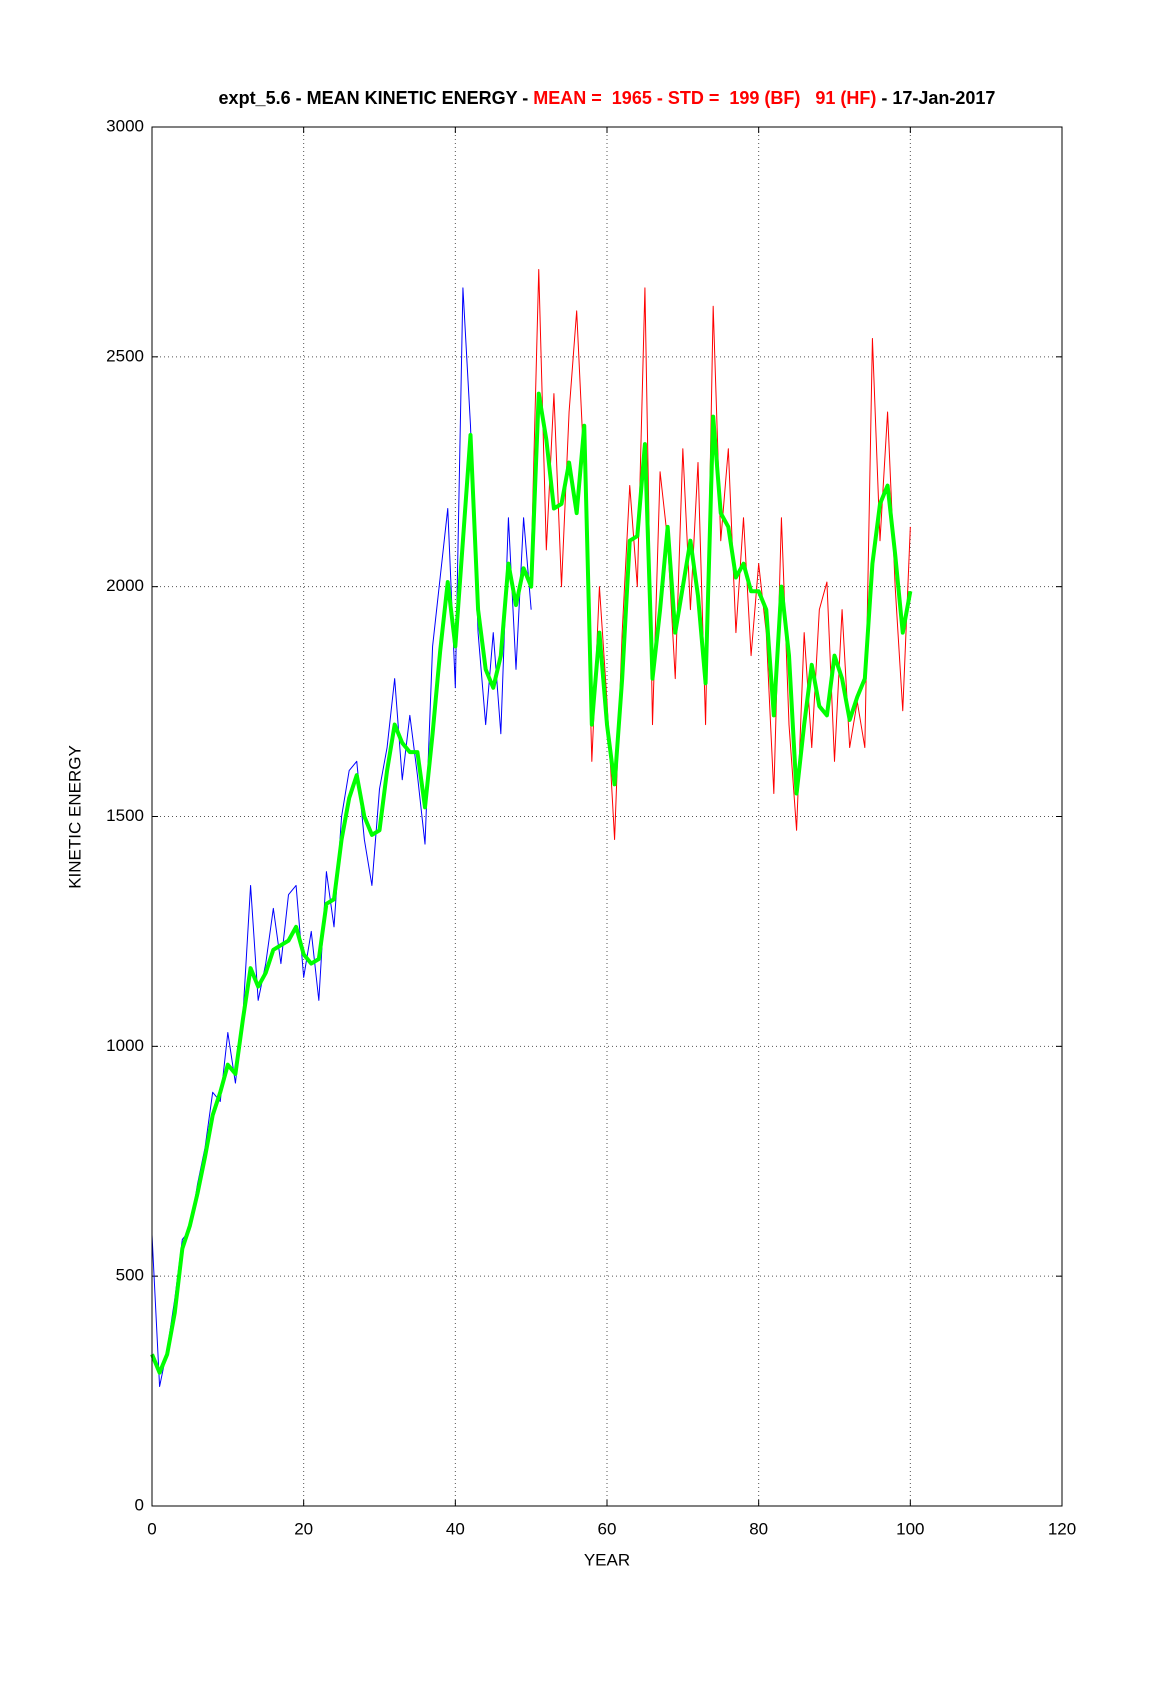 The width and height of the screenshot is (1165, 1684). Describe the element at coordinates (1062, 1528) in the screenshot. I see `x-tick-label: 120` at that location.